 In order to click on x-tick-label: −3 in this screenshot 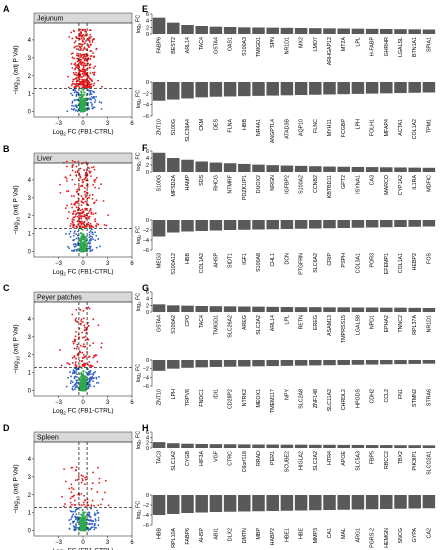, I will do `click(59, 403)`.